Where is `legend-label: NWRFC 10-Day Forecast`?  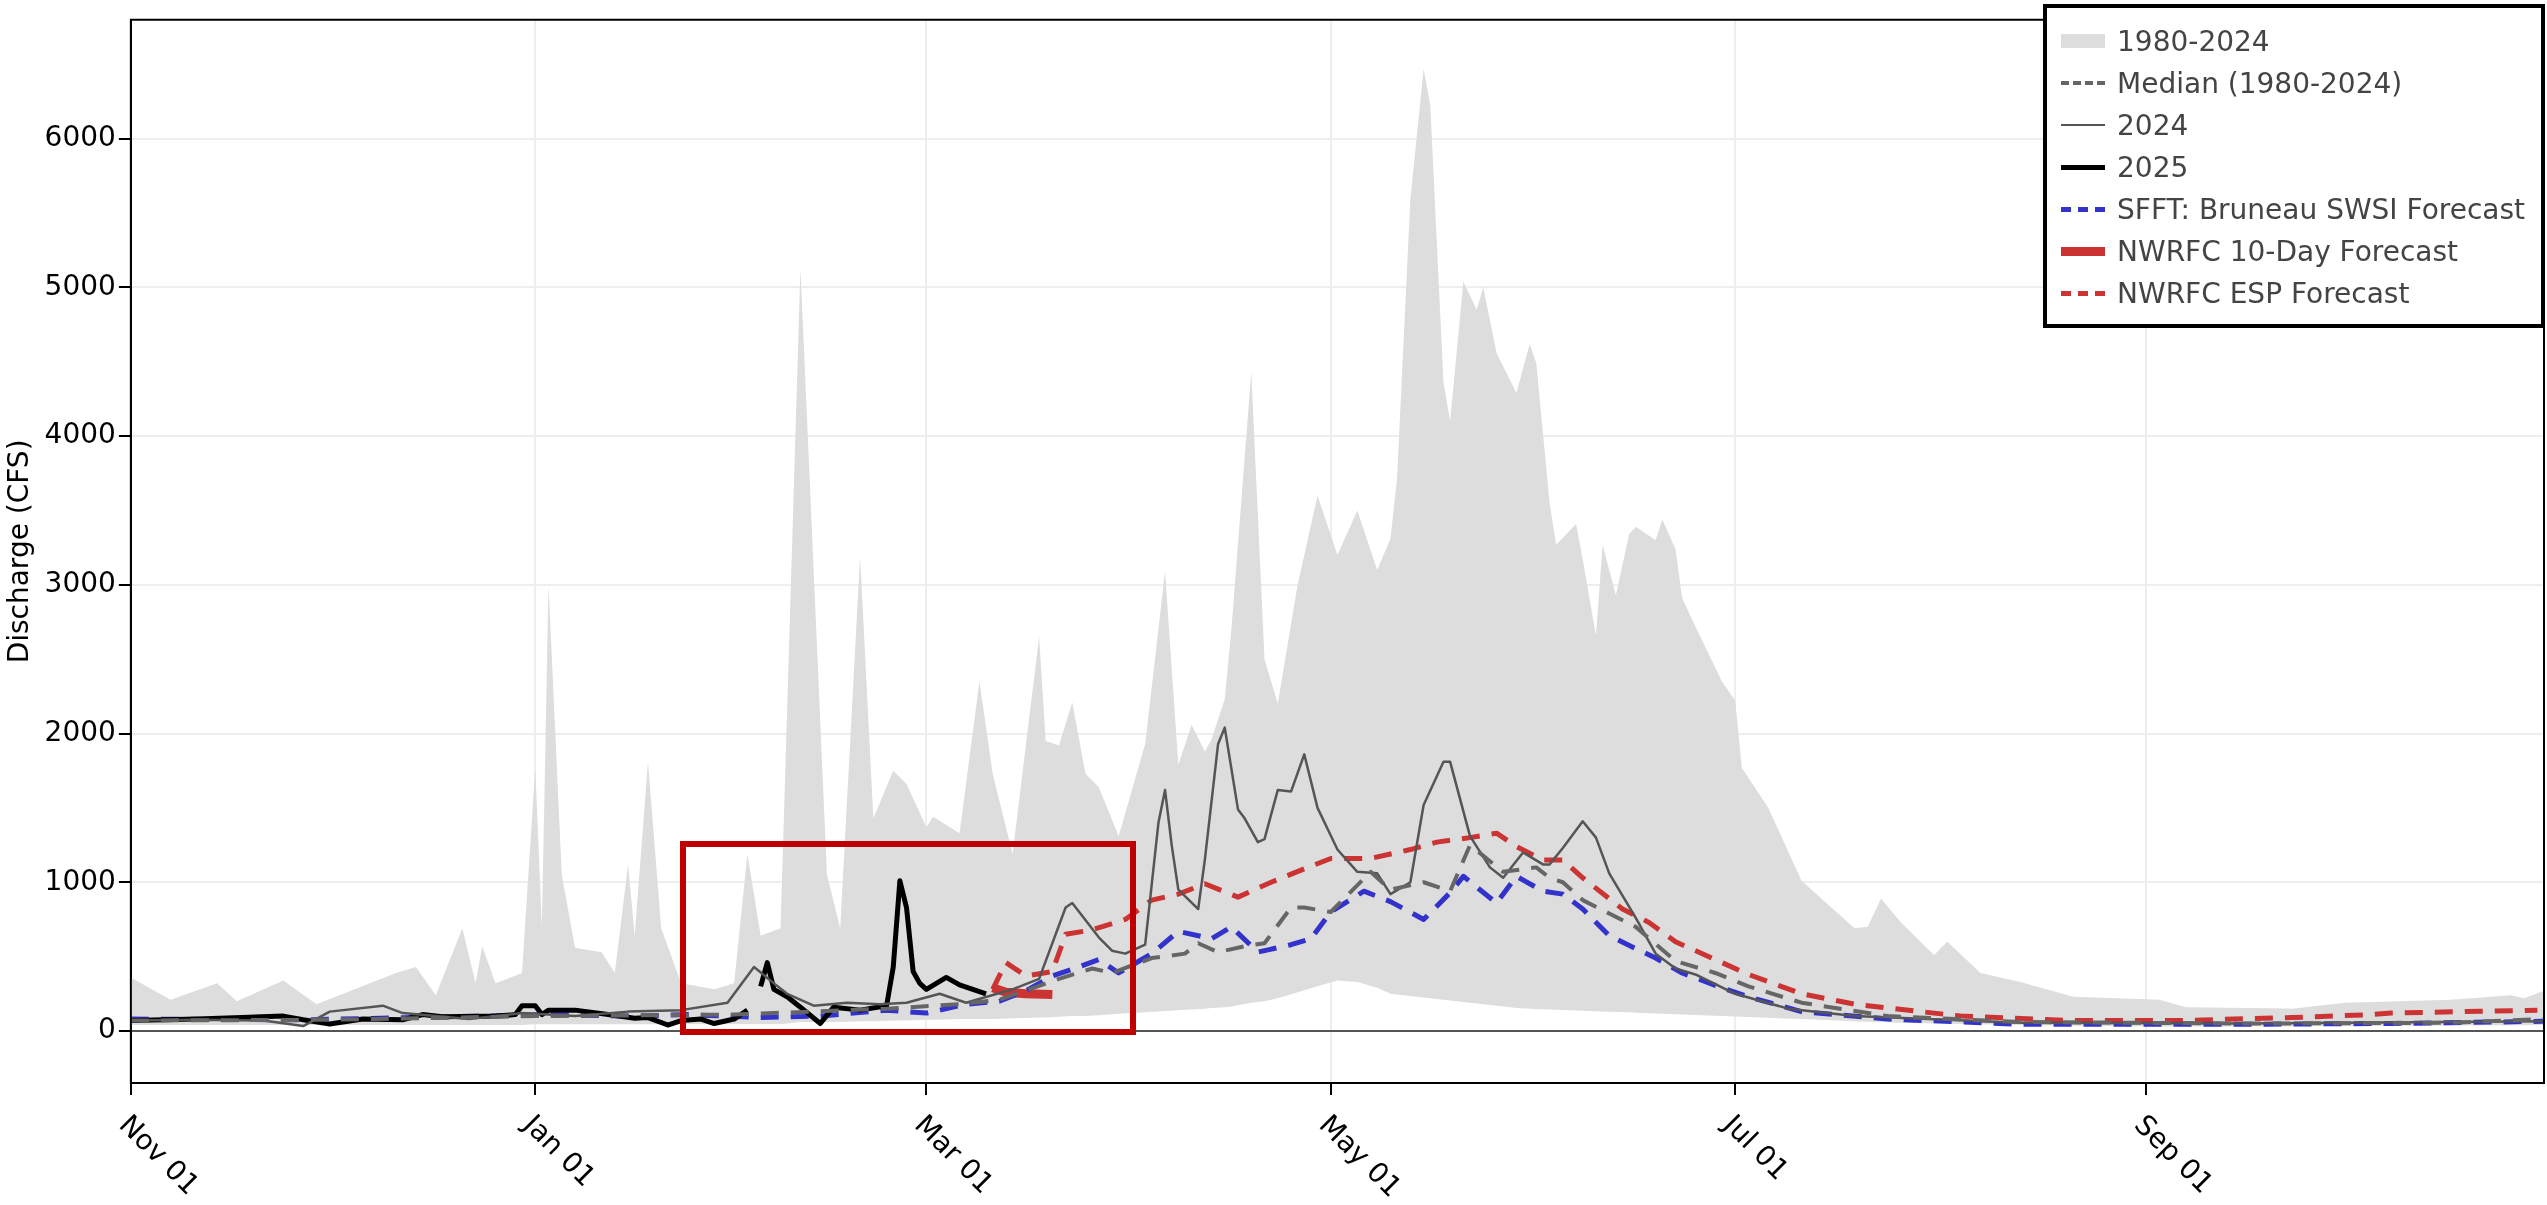
legend-label: NWRFC 10-Day Forecast is located at coordinates (2288, 251).